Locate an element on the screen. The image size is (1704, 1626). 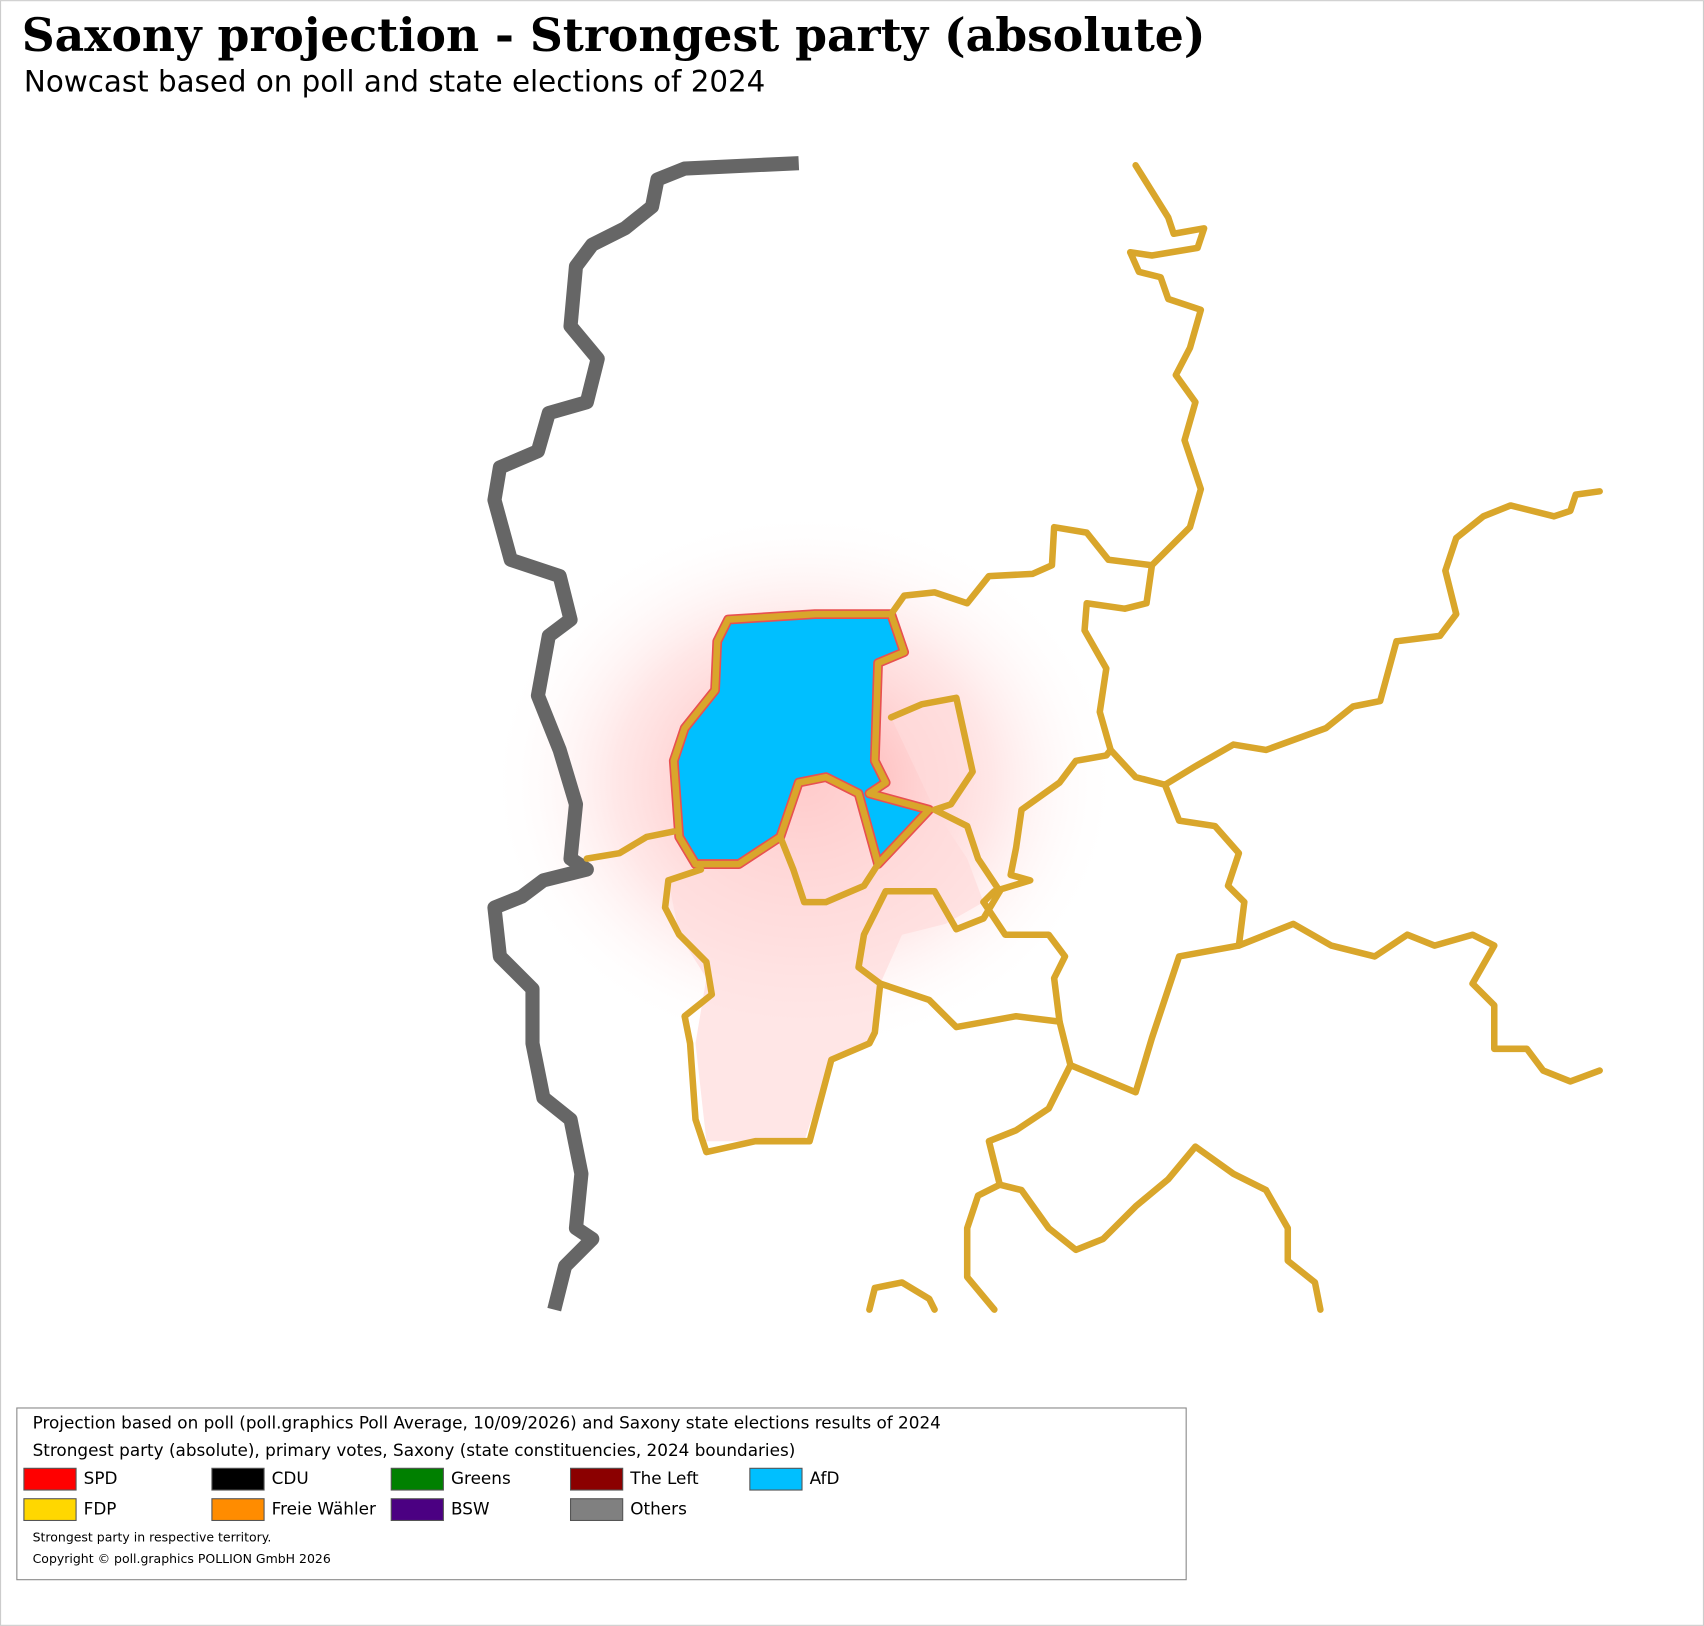
legend-box is located at coordinates (601, 1494).